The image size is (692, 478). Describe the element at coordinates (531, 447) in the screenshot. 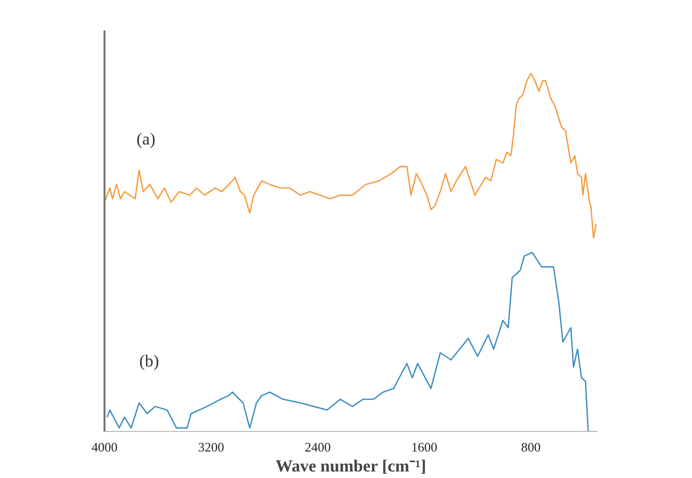

I see `x-tick-label: 800` at that location.